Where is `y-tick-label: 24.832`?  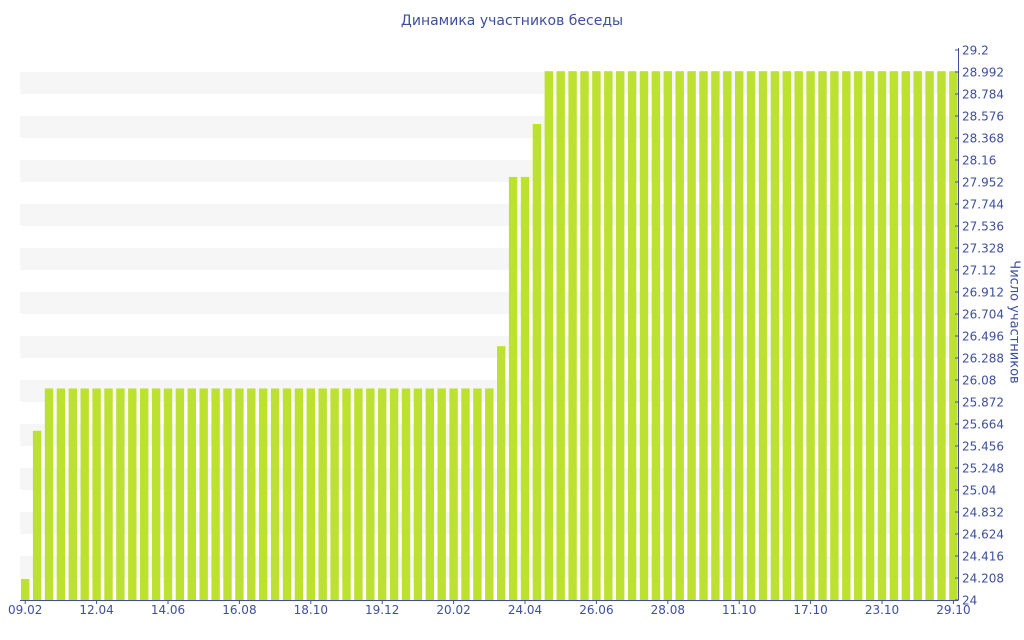
y-tick-label: 24.832 is located at coordinates (983, 513).